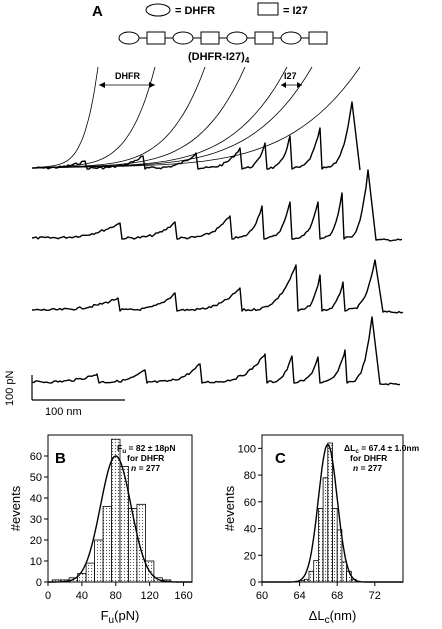 The height and width of the screenshot is (629, 442). I want to click on construct-label: (DHFR-I27)4, so click(219, 58).